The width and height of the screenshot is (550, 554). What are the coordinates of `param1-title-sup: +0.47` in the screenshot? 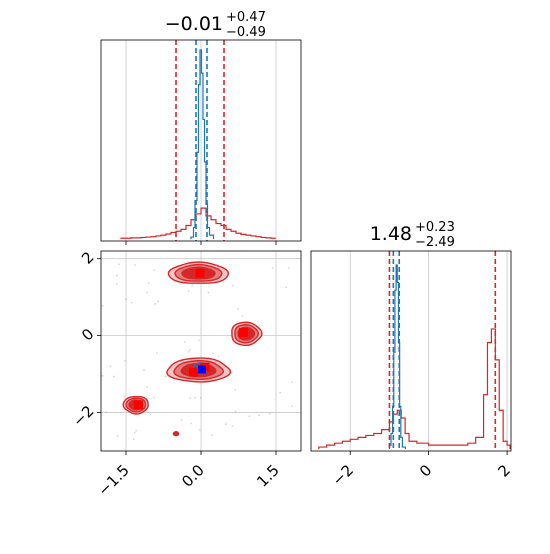 It's located at (246, 17).